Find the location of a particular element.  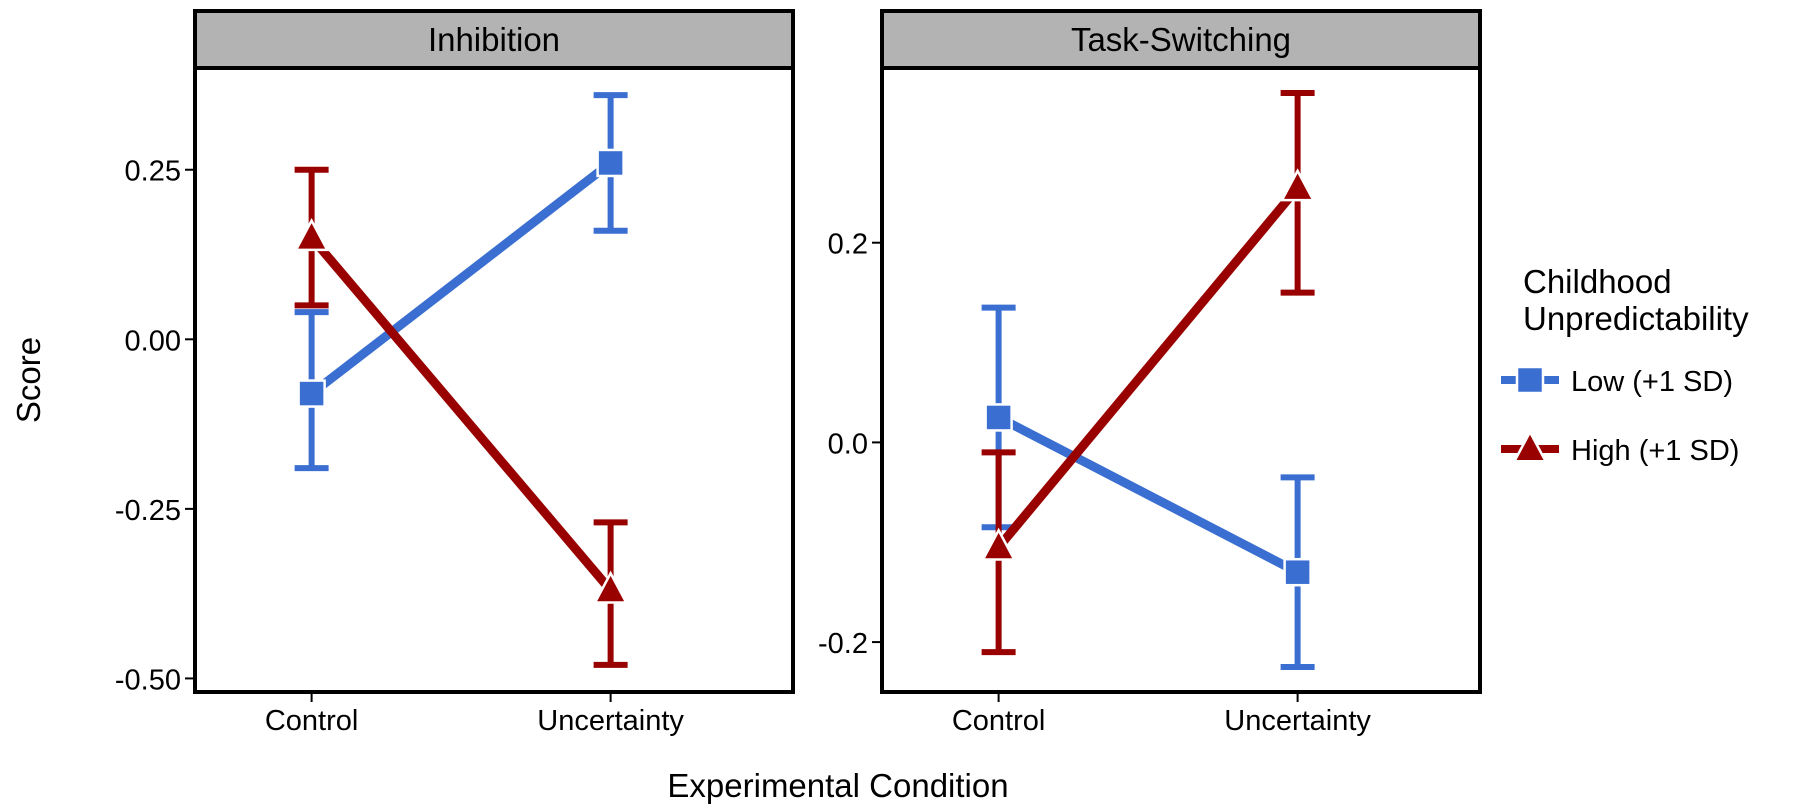

legend-title-line-1: Childhood is located at coordinates (1597, 281).